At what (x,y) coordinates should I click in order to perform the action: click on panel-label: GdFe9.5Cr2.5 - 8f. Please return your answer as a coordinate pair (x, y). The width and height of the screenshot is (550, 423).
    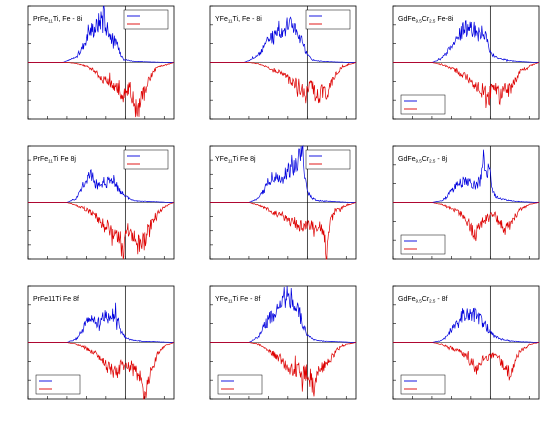
    Looking at the image, I should click on (423, 300).